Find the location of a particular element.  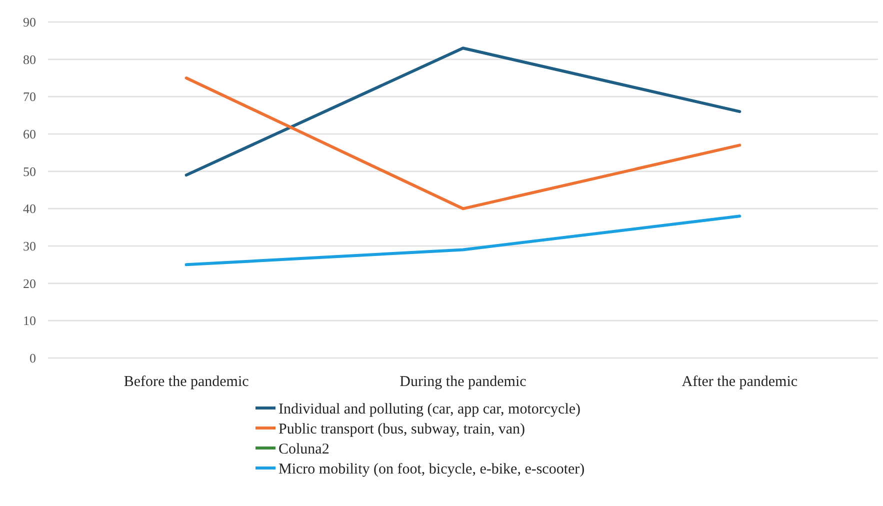

x-tick-label: During the pandemic is located at coordinates (463, 382).